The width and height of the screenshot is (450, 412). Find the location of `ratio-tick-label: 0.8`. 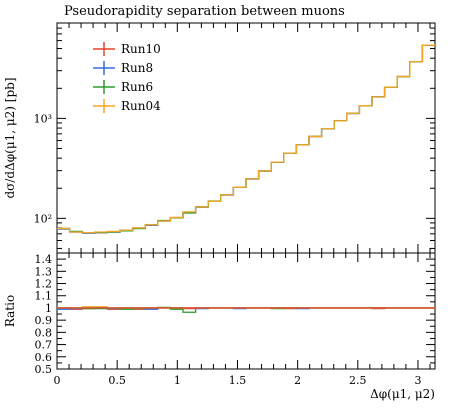

ratio-tick-label: 0.8 is located at coordinates (44, 332).